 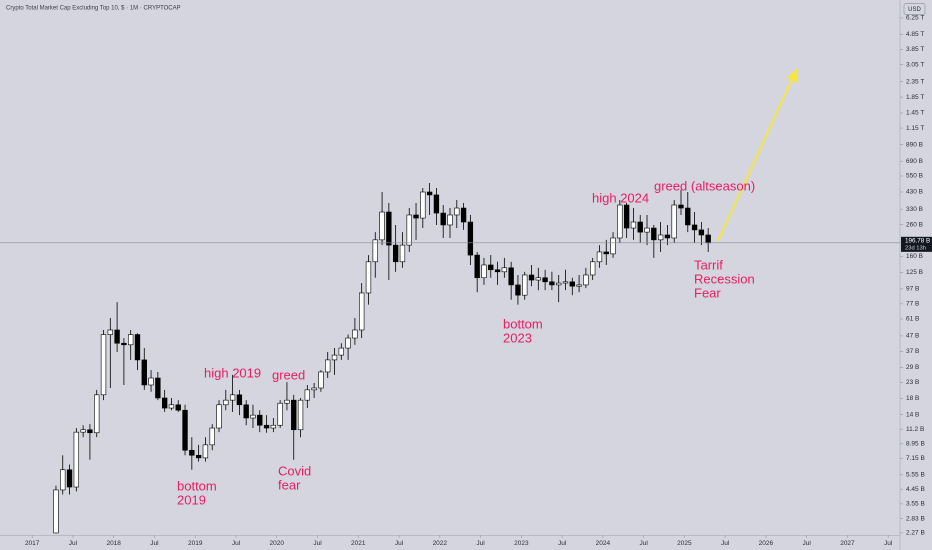 I want to click on y-tick-label: 7.15 B, so click(x=915, y=458).